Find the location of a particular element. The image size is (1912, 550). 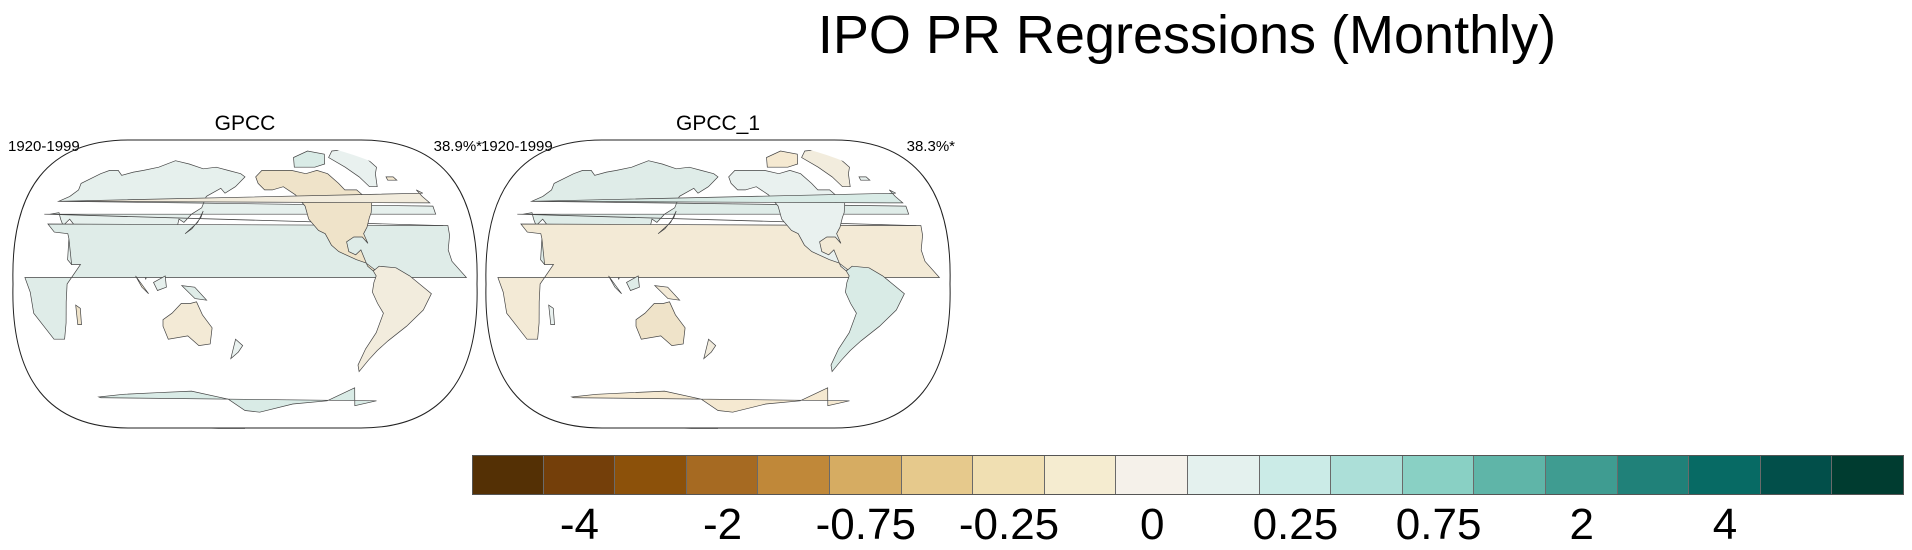

map-panel-gpcc-1: GPCC_1 1920-1999 38.3%* is located at coordinates (718, 272).